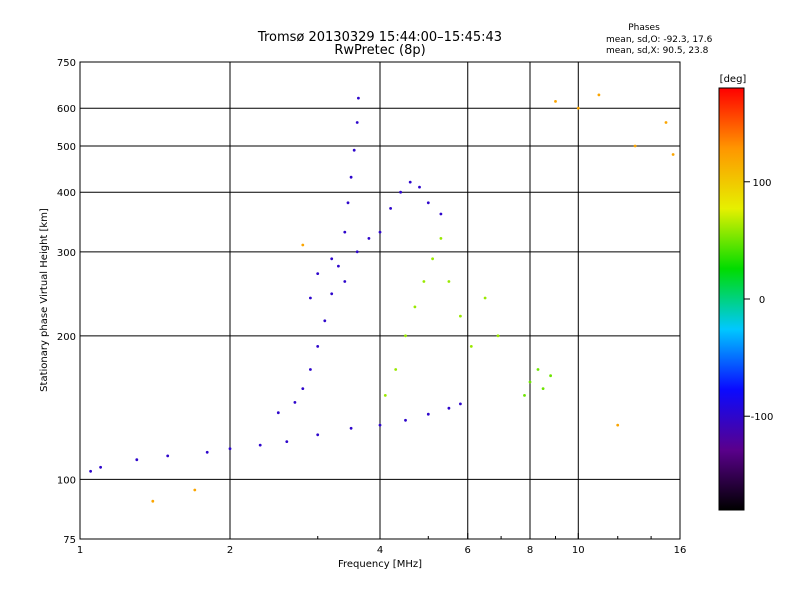  I want to click on phases-stat-o: mean, sd,O: -92.3, 17.6, so click(659, 40).